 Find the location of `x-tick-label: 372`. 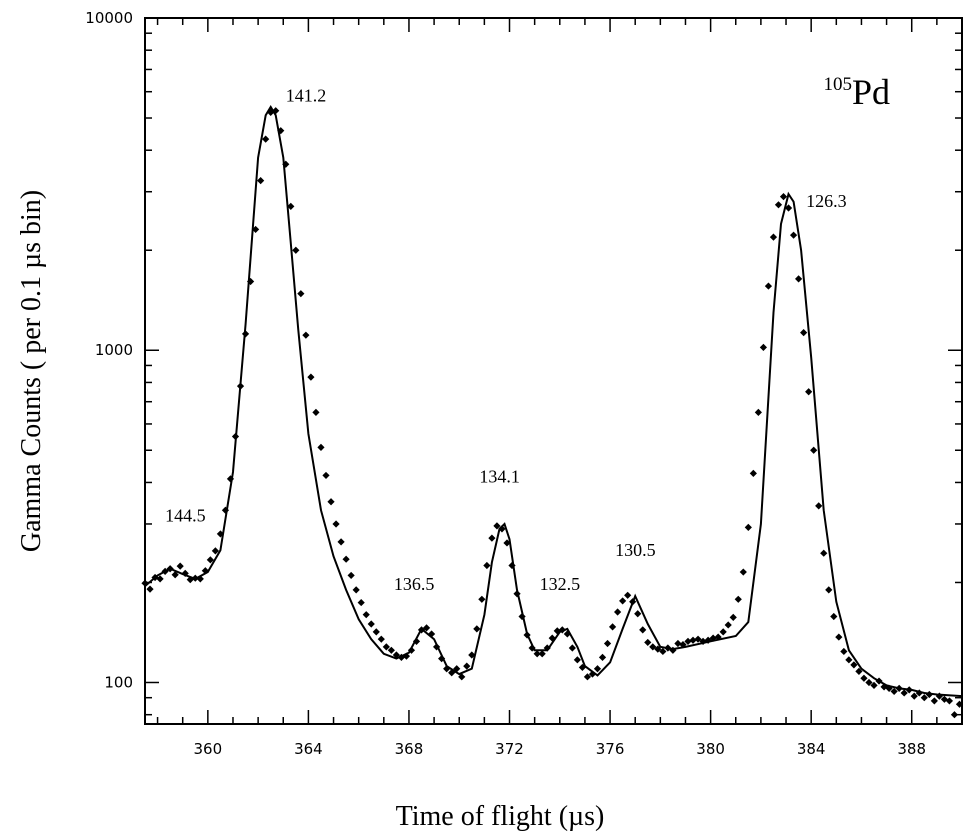

x-tick-label: 372 is located at coordinates (509, 749).